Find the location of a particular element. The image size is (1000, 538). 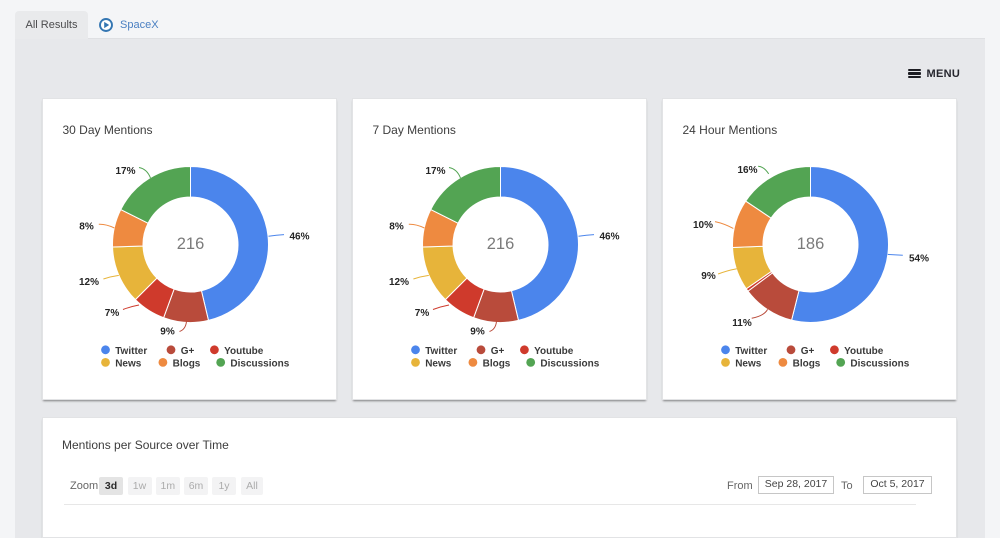

svg-text: 10% is located at coordinates (703, 224).